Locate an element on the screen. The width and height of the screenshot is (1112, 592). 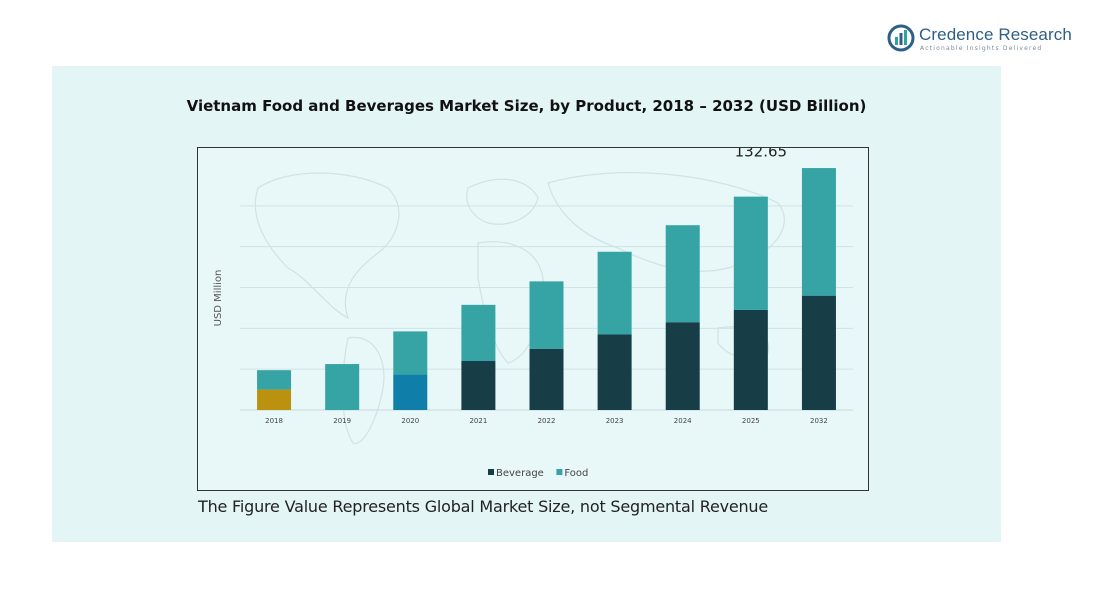
legend-swatch-food is located at coordinates (559, 472).